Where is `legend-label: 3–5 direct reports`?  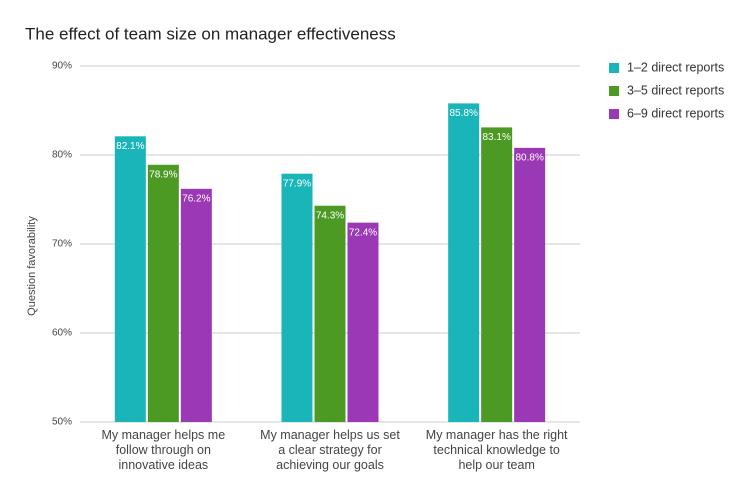 legend-label: 3–5 direct reports is located at coordinates (675, 90).